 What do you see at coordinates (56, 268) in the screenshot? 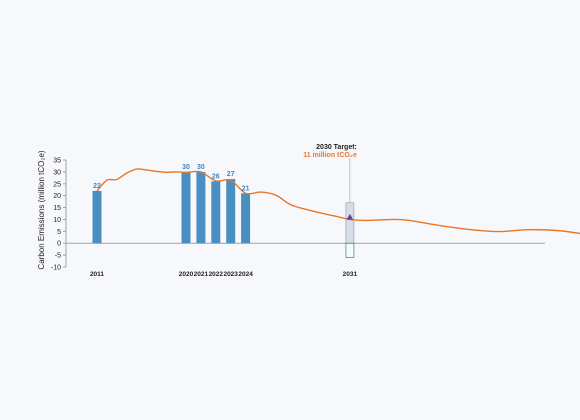
I see `y-tick-label: -10` at bounding box center [56, 268].